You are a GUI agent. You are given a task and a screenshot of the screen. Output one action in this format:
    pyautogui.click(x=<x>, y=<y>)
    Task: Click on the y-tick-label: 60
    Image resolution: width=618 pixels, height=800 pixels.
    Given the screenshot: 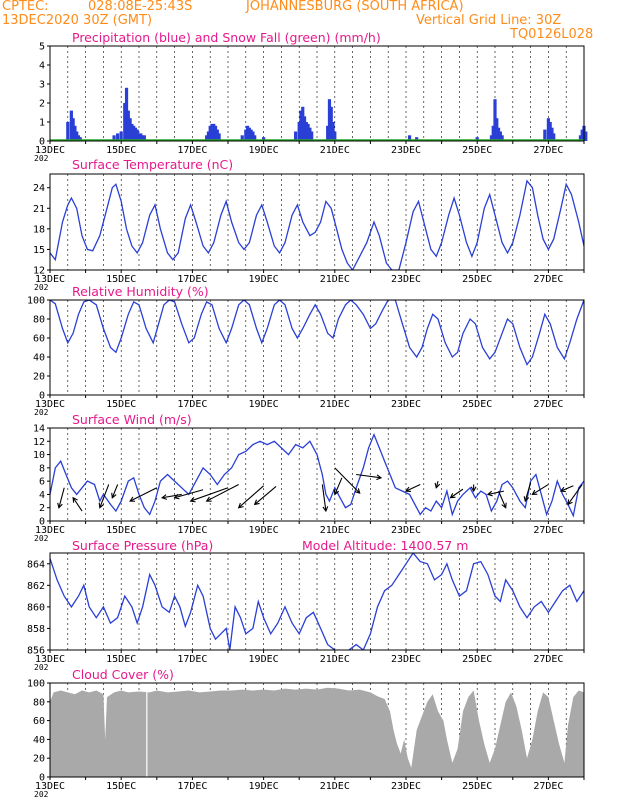 What is the action you would take?
    pyautogui.click(x=39, y=339)
    